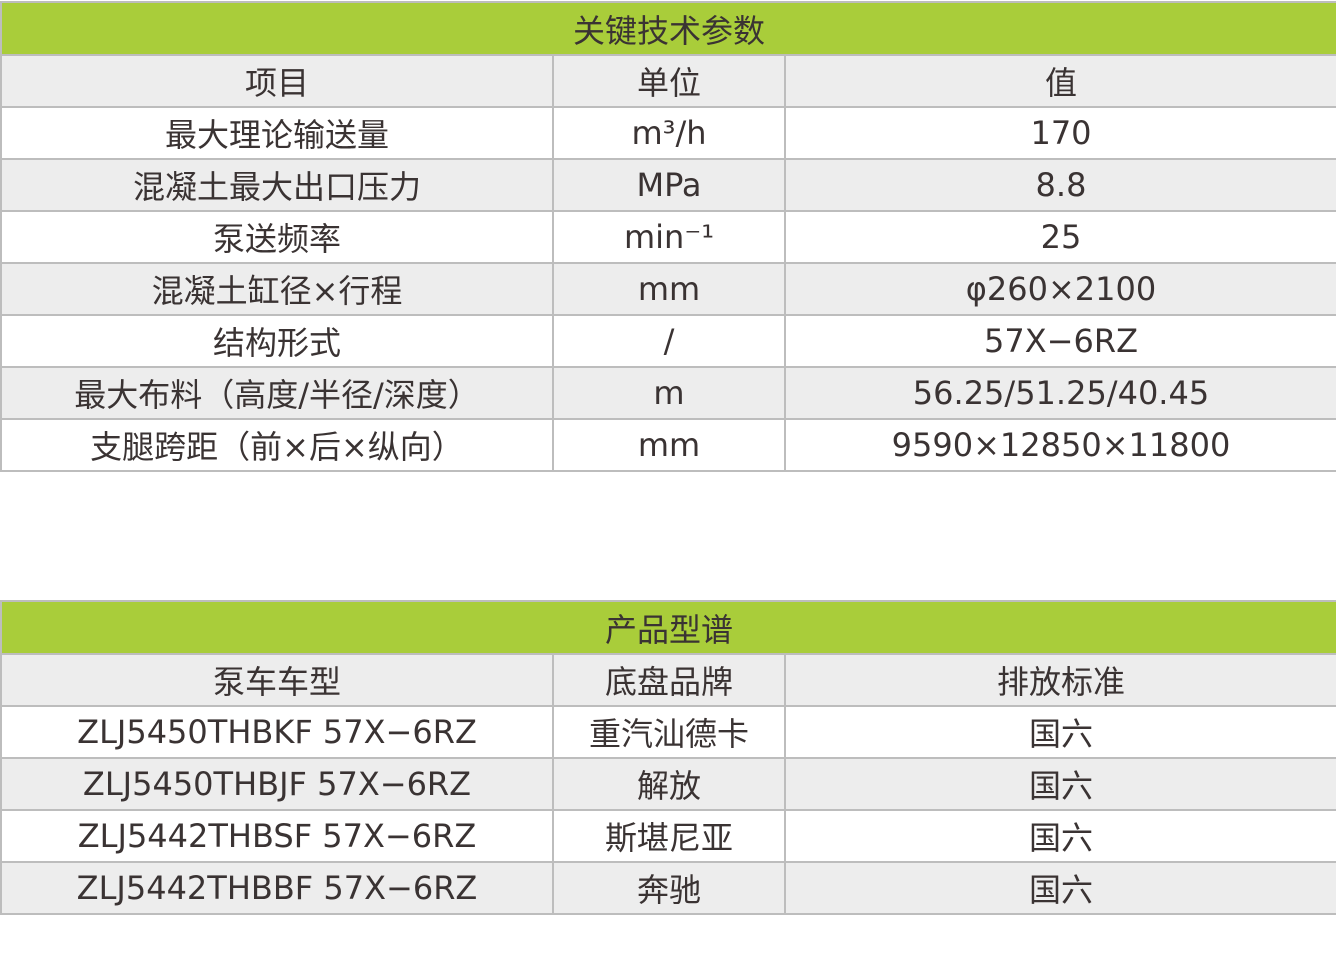  Describe the element at coordinates (1060, 237) in the screenshot. I see `cell-value: 25` at that location.